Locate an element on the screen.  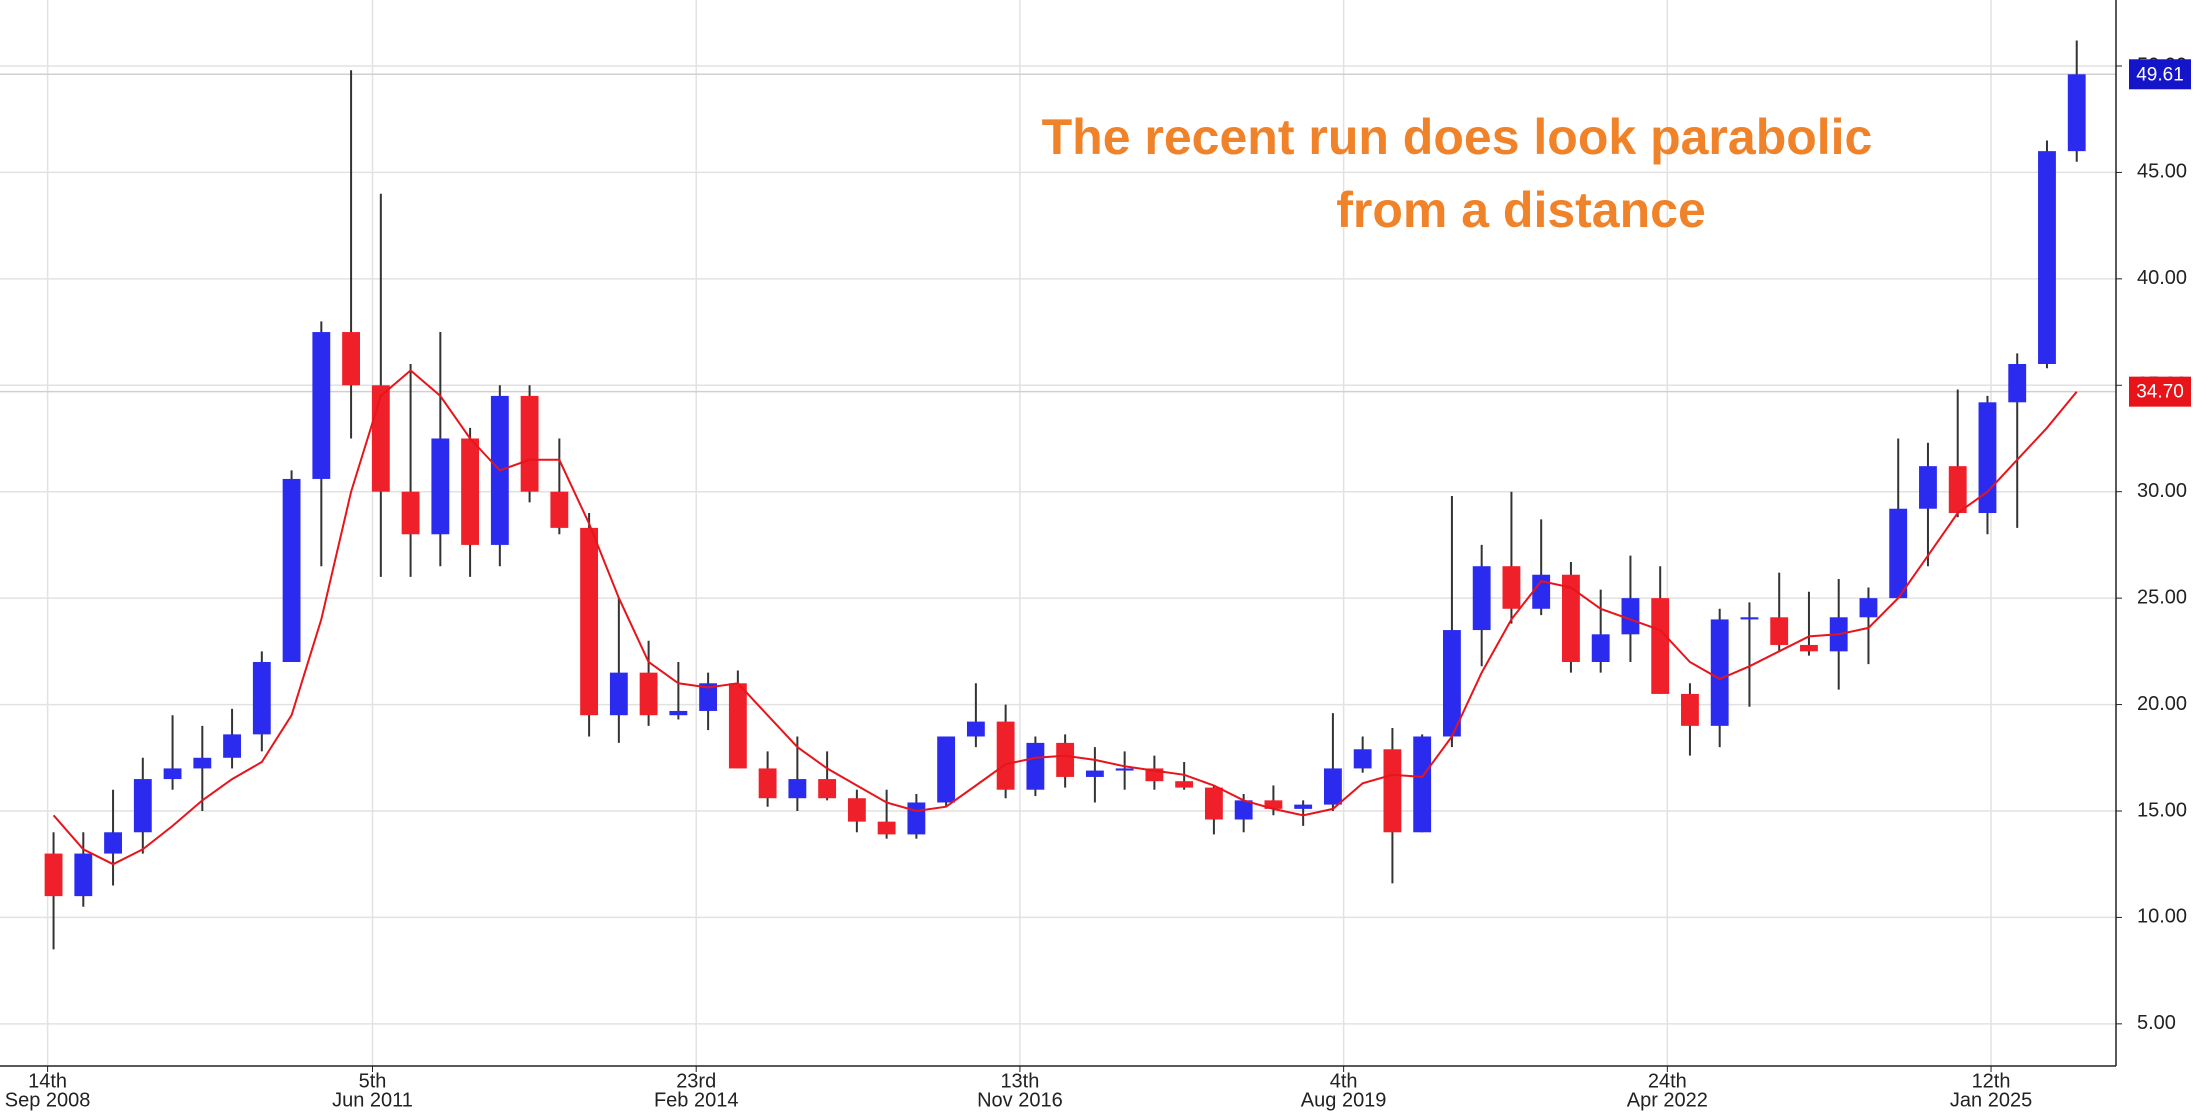
annotation: from a distance is located at coordinates (1521, 210).